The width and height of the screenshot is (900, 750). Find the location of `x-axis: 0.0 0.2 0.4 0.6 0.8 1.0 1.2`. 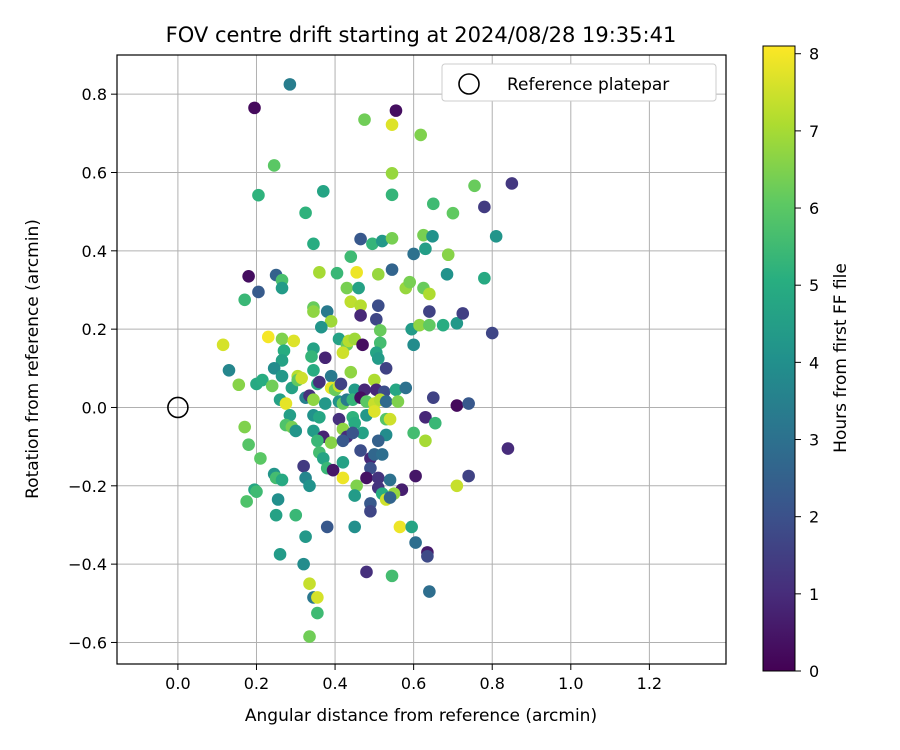

x-axis: 0.0 0.2 0.4 0.6 0.8 1.0 1.2 is located at coordinates (413, 678).